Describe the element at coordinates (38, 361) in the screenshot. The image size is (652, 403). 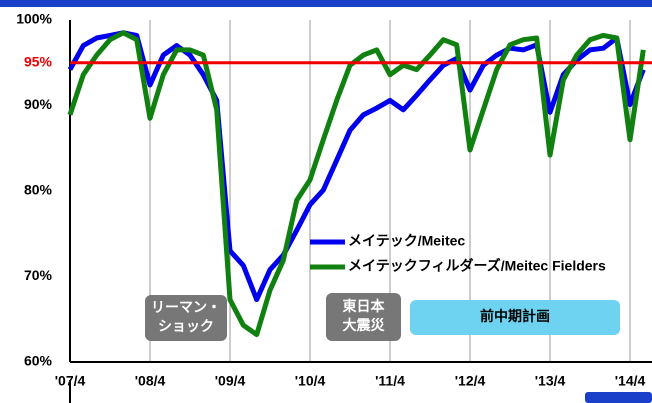
I see `y-tick-label: 60%` at that location.